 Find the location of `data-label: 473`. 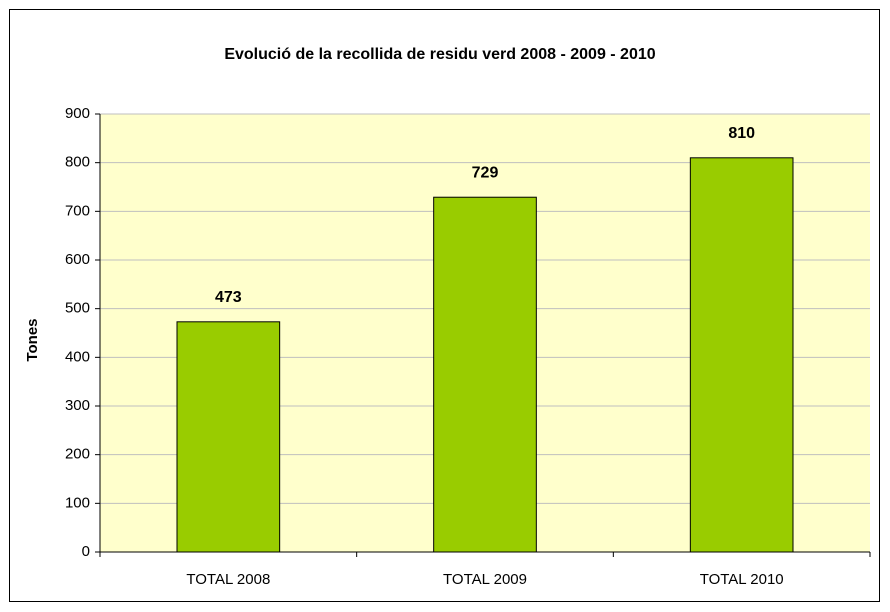

data-label: 473 is located at coordinates (228, 297).